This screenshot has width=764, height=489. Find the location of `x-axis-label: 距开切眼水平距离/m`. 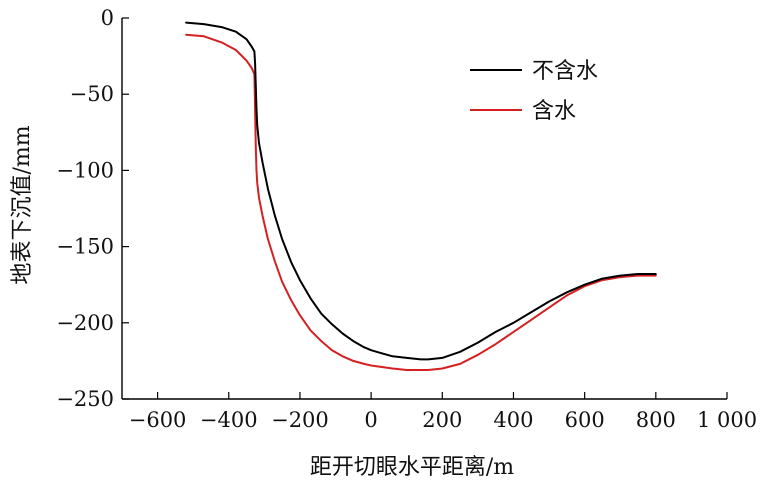

x-axis-label: 距开切眼水平距离/m is located at coordinates (412, 467).